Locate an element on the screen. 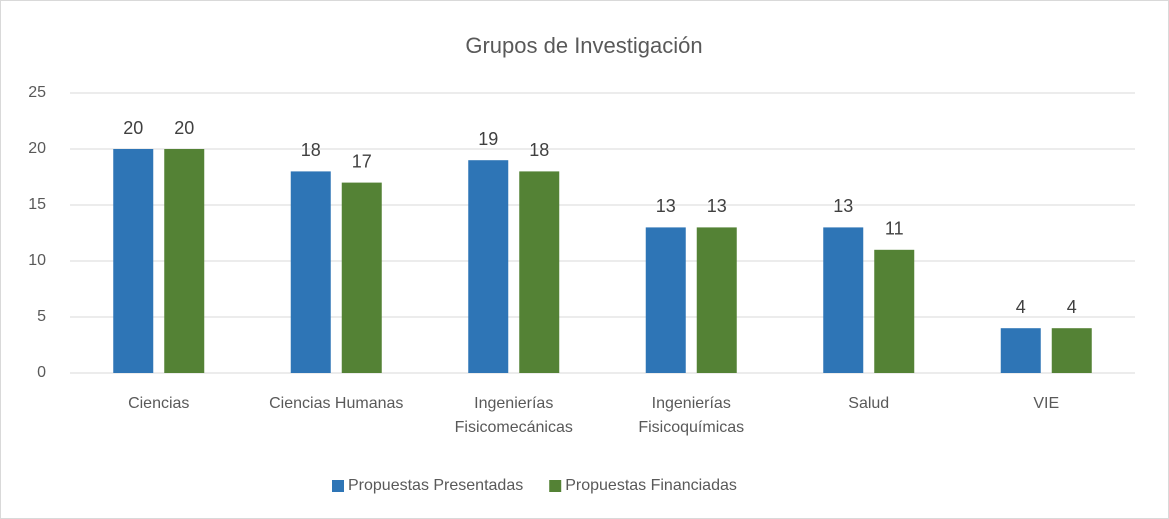 The image size is (1169, 519). x-tick-label: Ciencias Humanas is located at coordinates (336, 403).